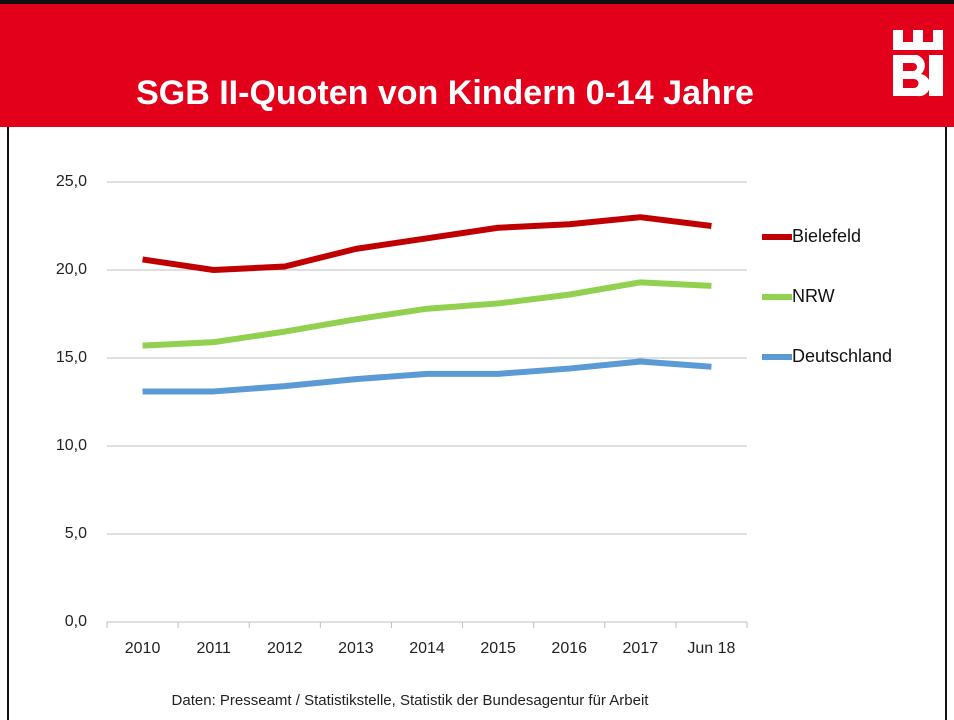  What do you see at coordinates (76, 621) in the screenshot?
I see `y-tick-label: 0,0` at bounding box center [76, 621].